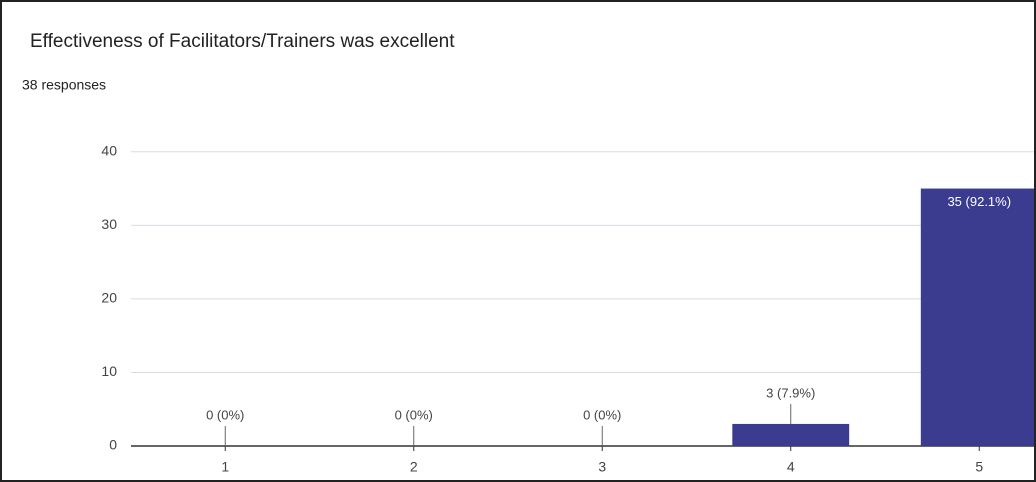  Describe the element at coordinates (64, 85) in the screenshot. I see `chart-subtitle: 38 responses` at that location.